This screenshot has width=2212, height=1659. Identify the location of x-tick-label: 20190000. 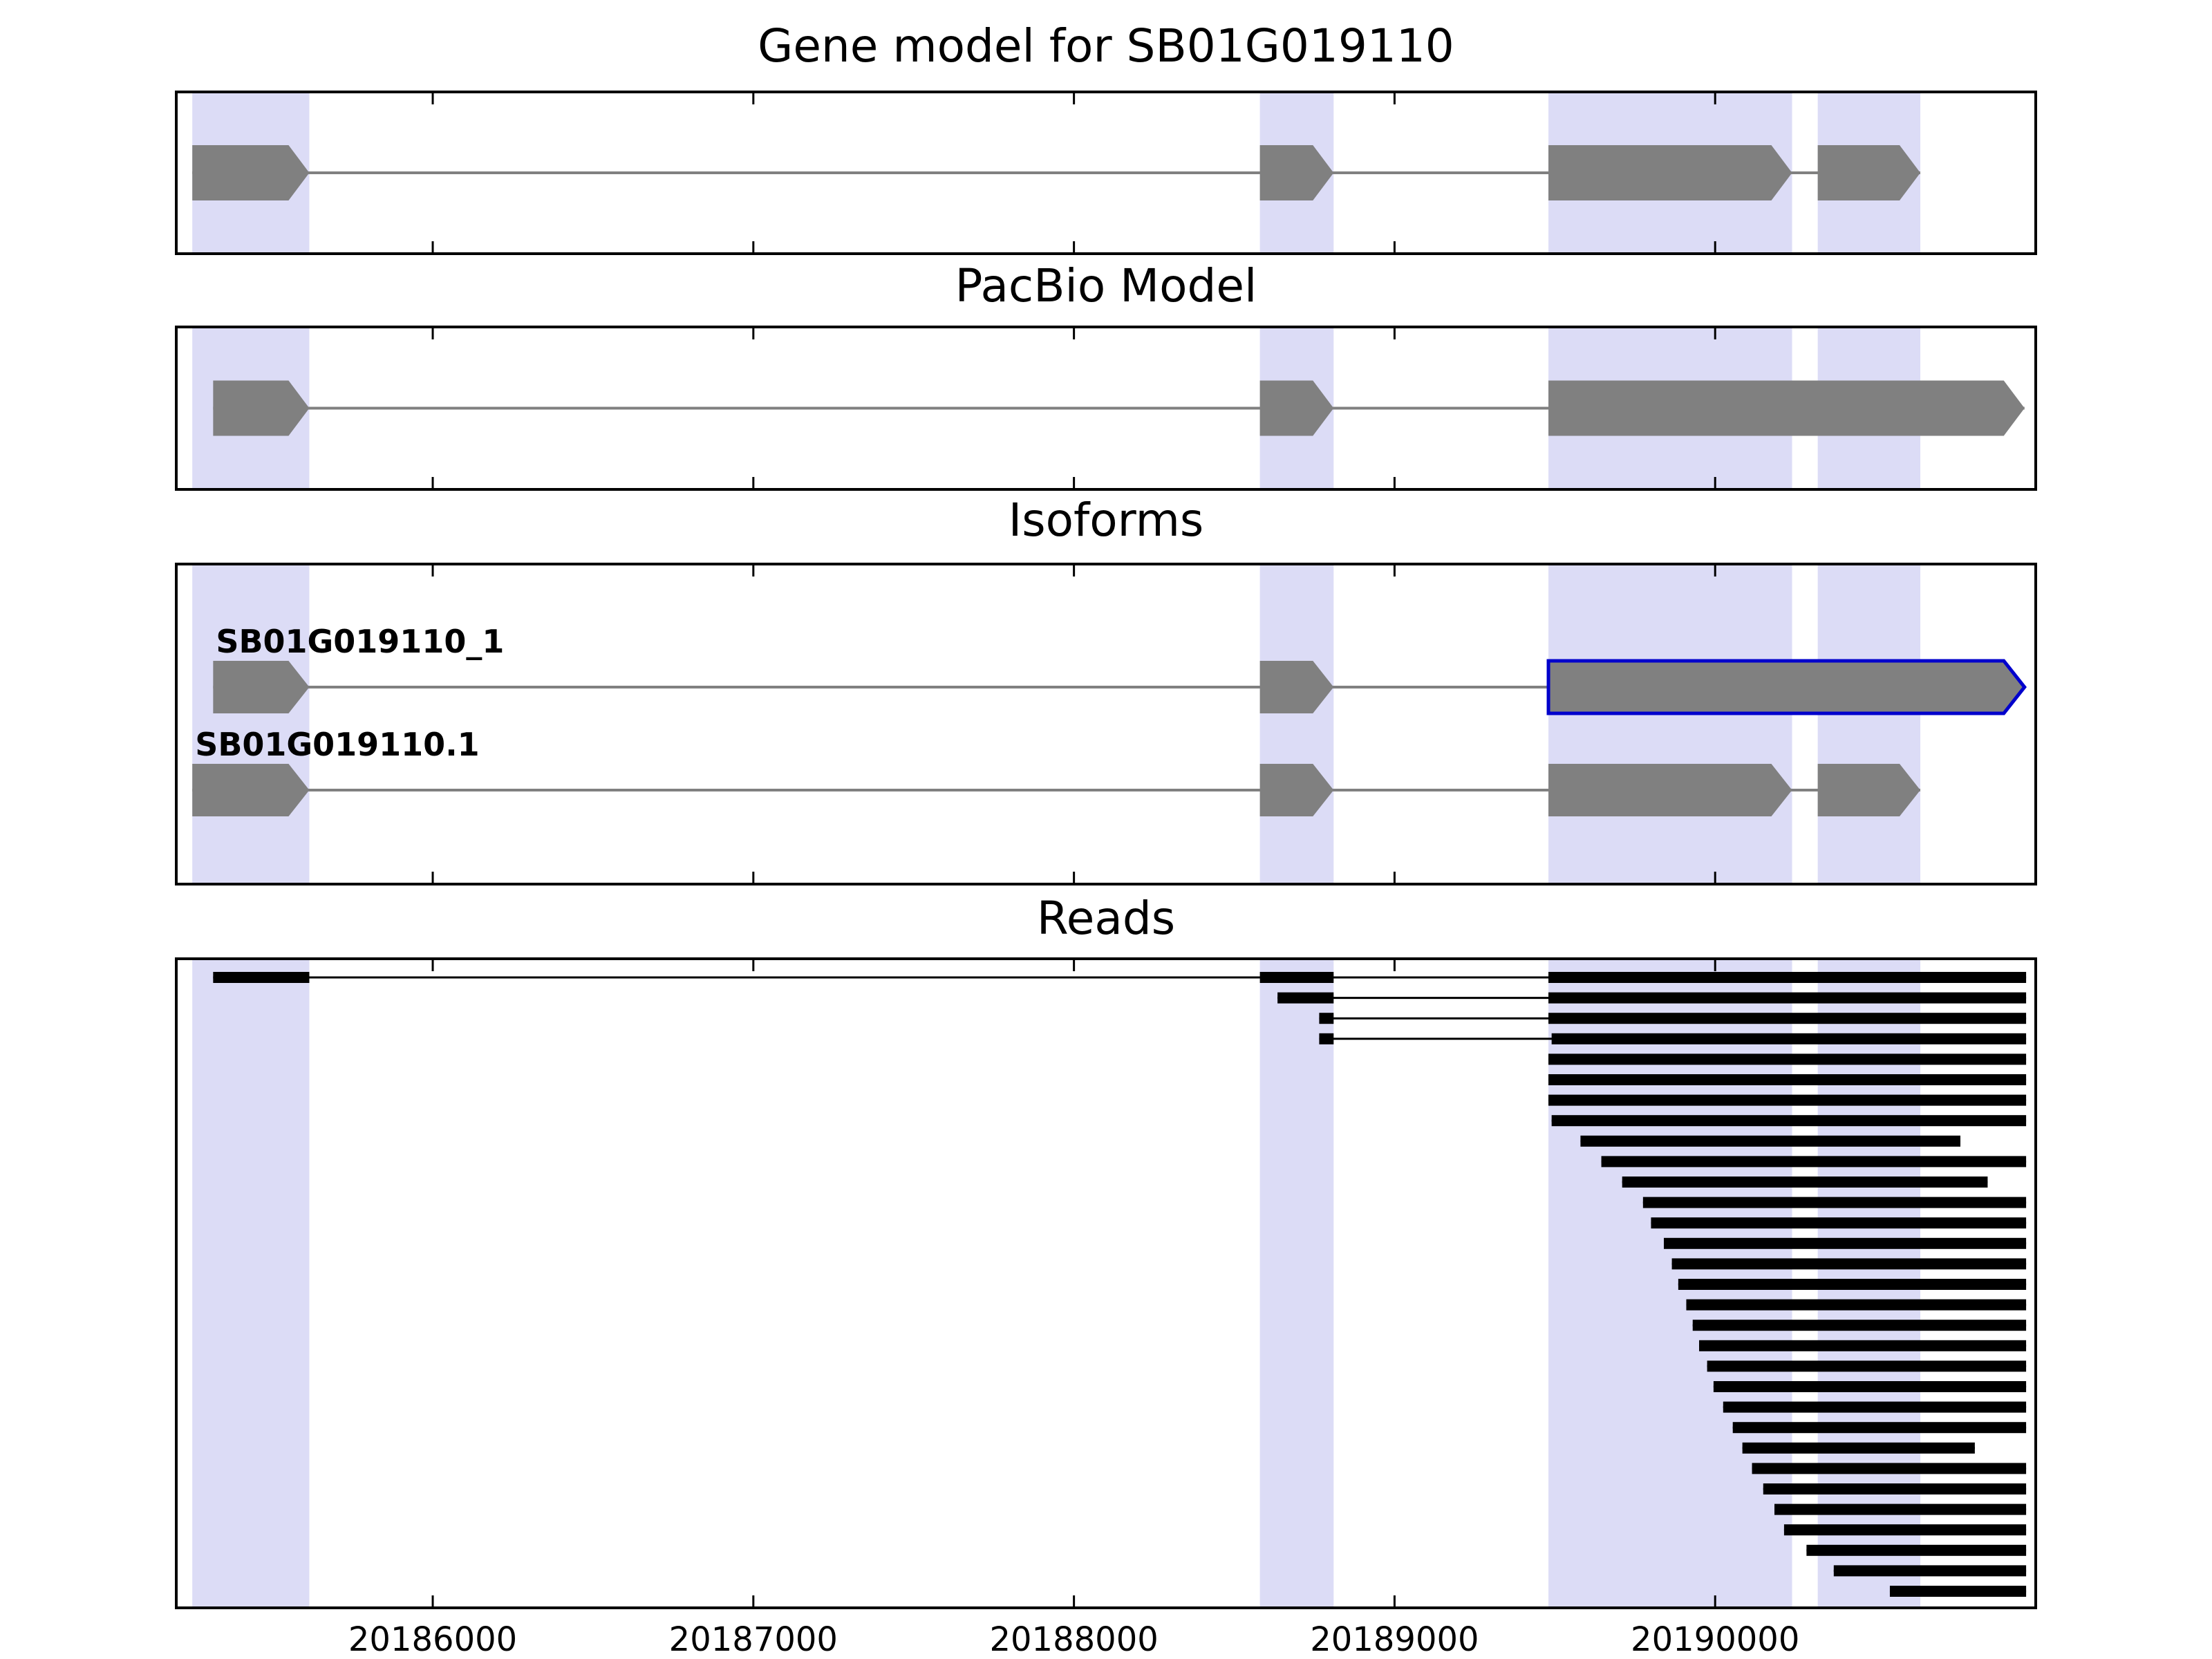
(1715, 1639).